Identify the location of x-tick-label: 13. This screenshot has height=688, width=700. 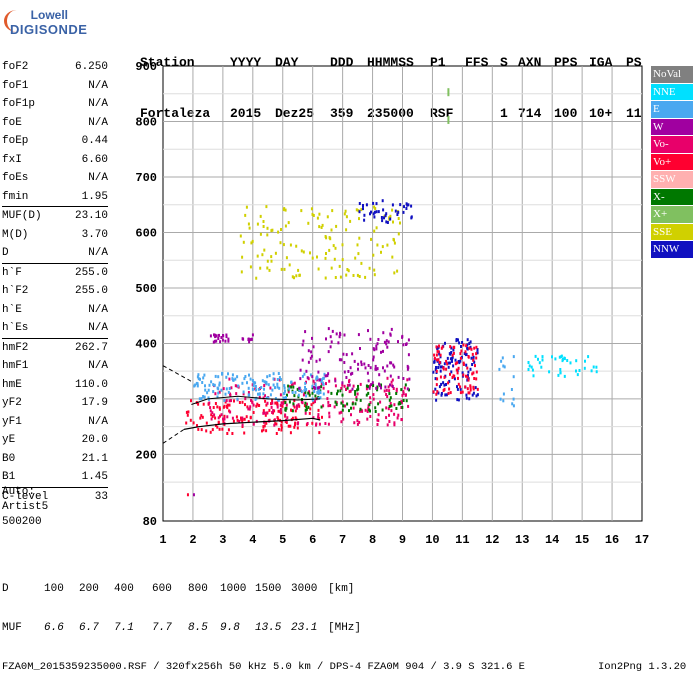
(522, 540).